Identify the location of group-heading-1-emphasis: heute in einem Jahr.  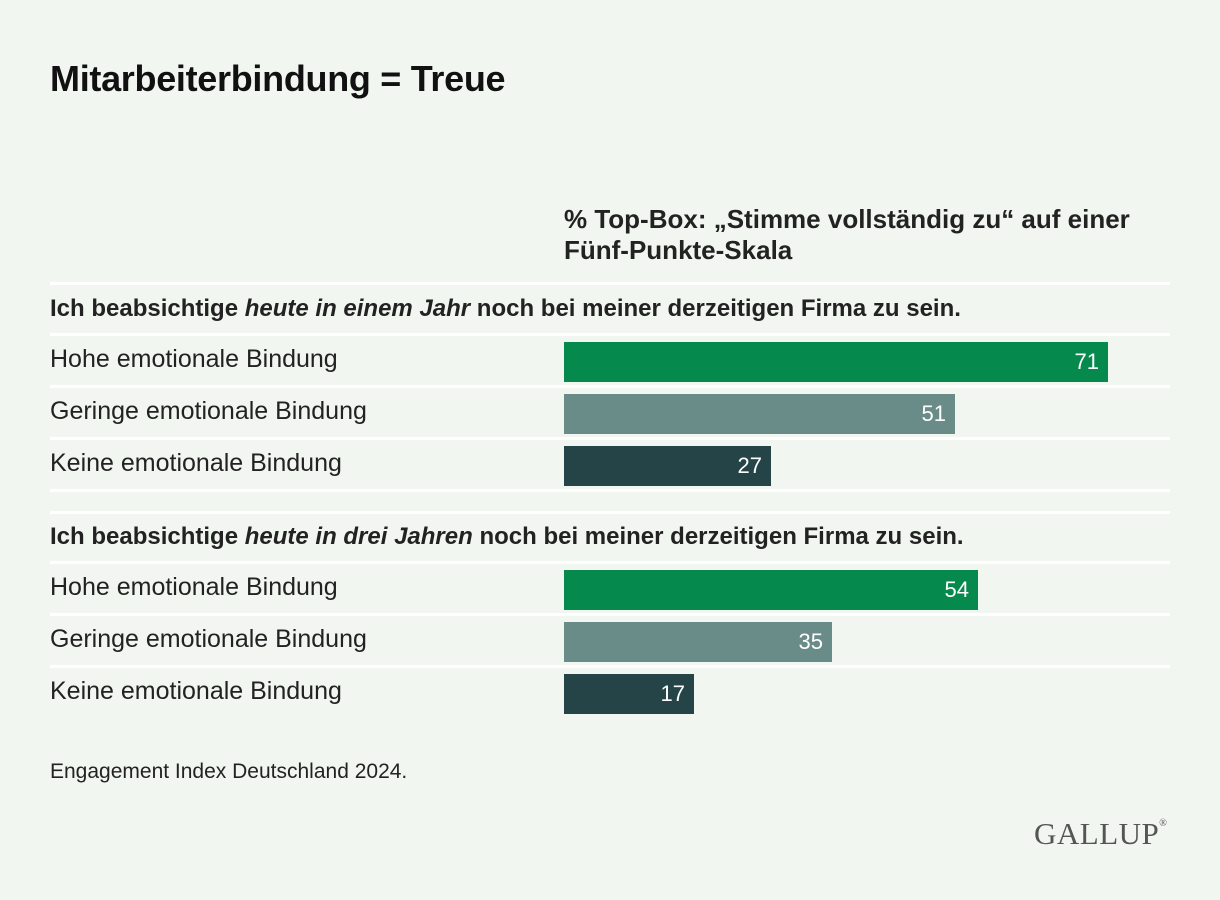
(357, 308).